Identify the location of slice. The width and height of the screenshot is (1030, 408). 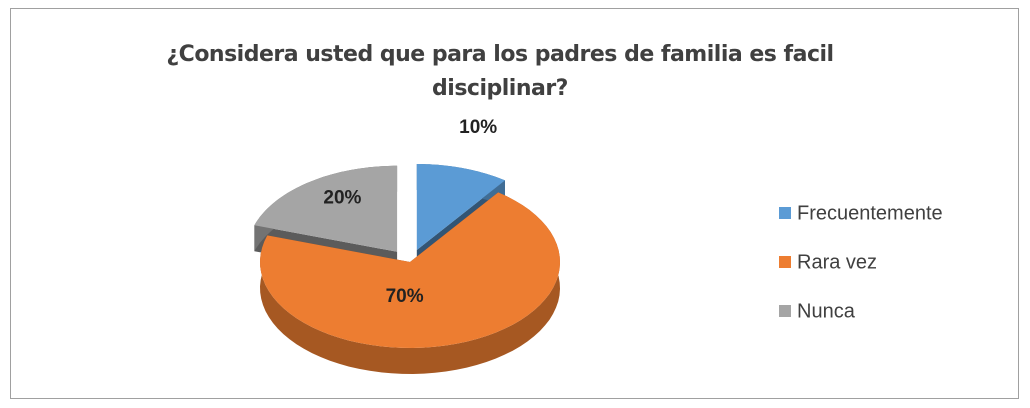
(410, 283).